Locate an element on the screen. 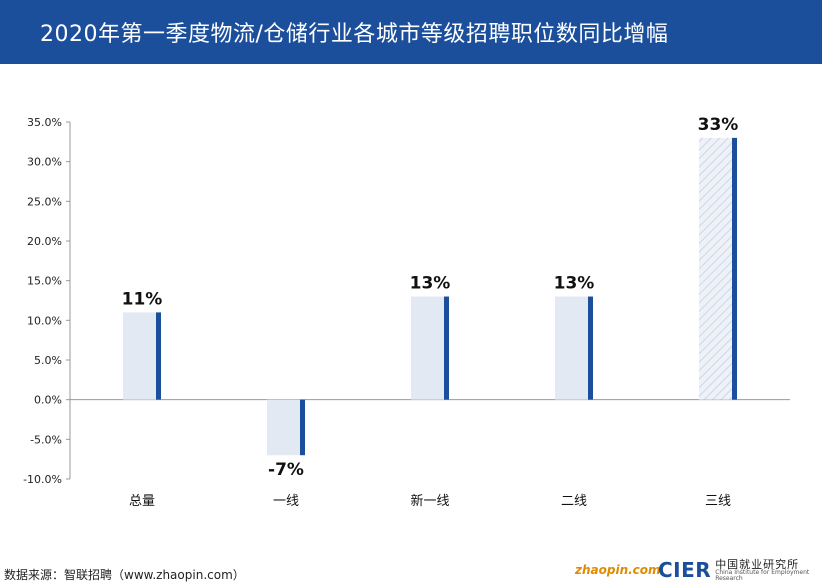 The image size is (822, 588). y-tick-label: -5.0% is located at coordinates (46, 439).